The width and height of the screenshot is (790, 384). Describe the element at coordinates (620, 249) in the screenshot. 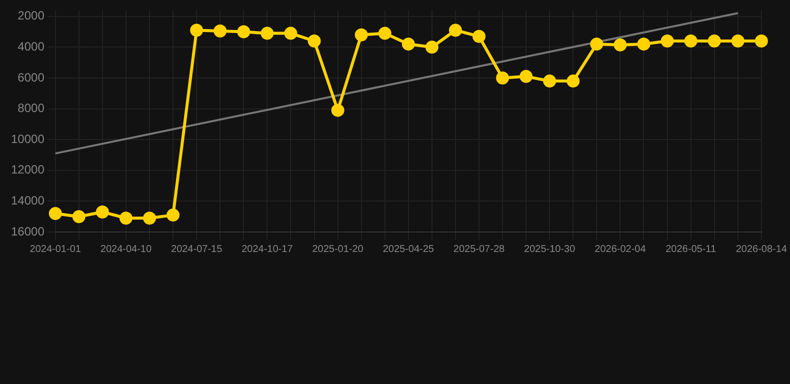

I see `x-tick-label: 2026-02-04` at that location.